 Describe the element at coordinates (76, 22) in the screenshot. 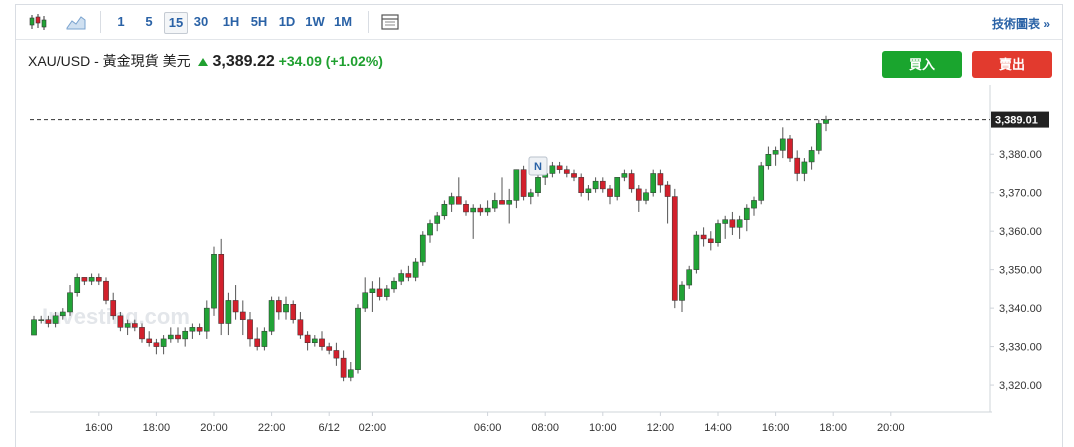

I see `area-chart-icon` at that location.